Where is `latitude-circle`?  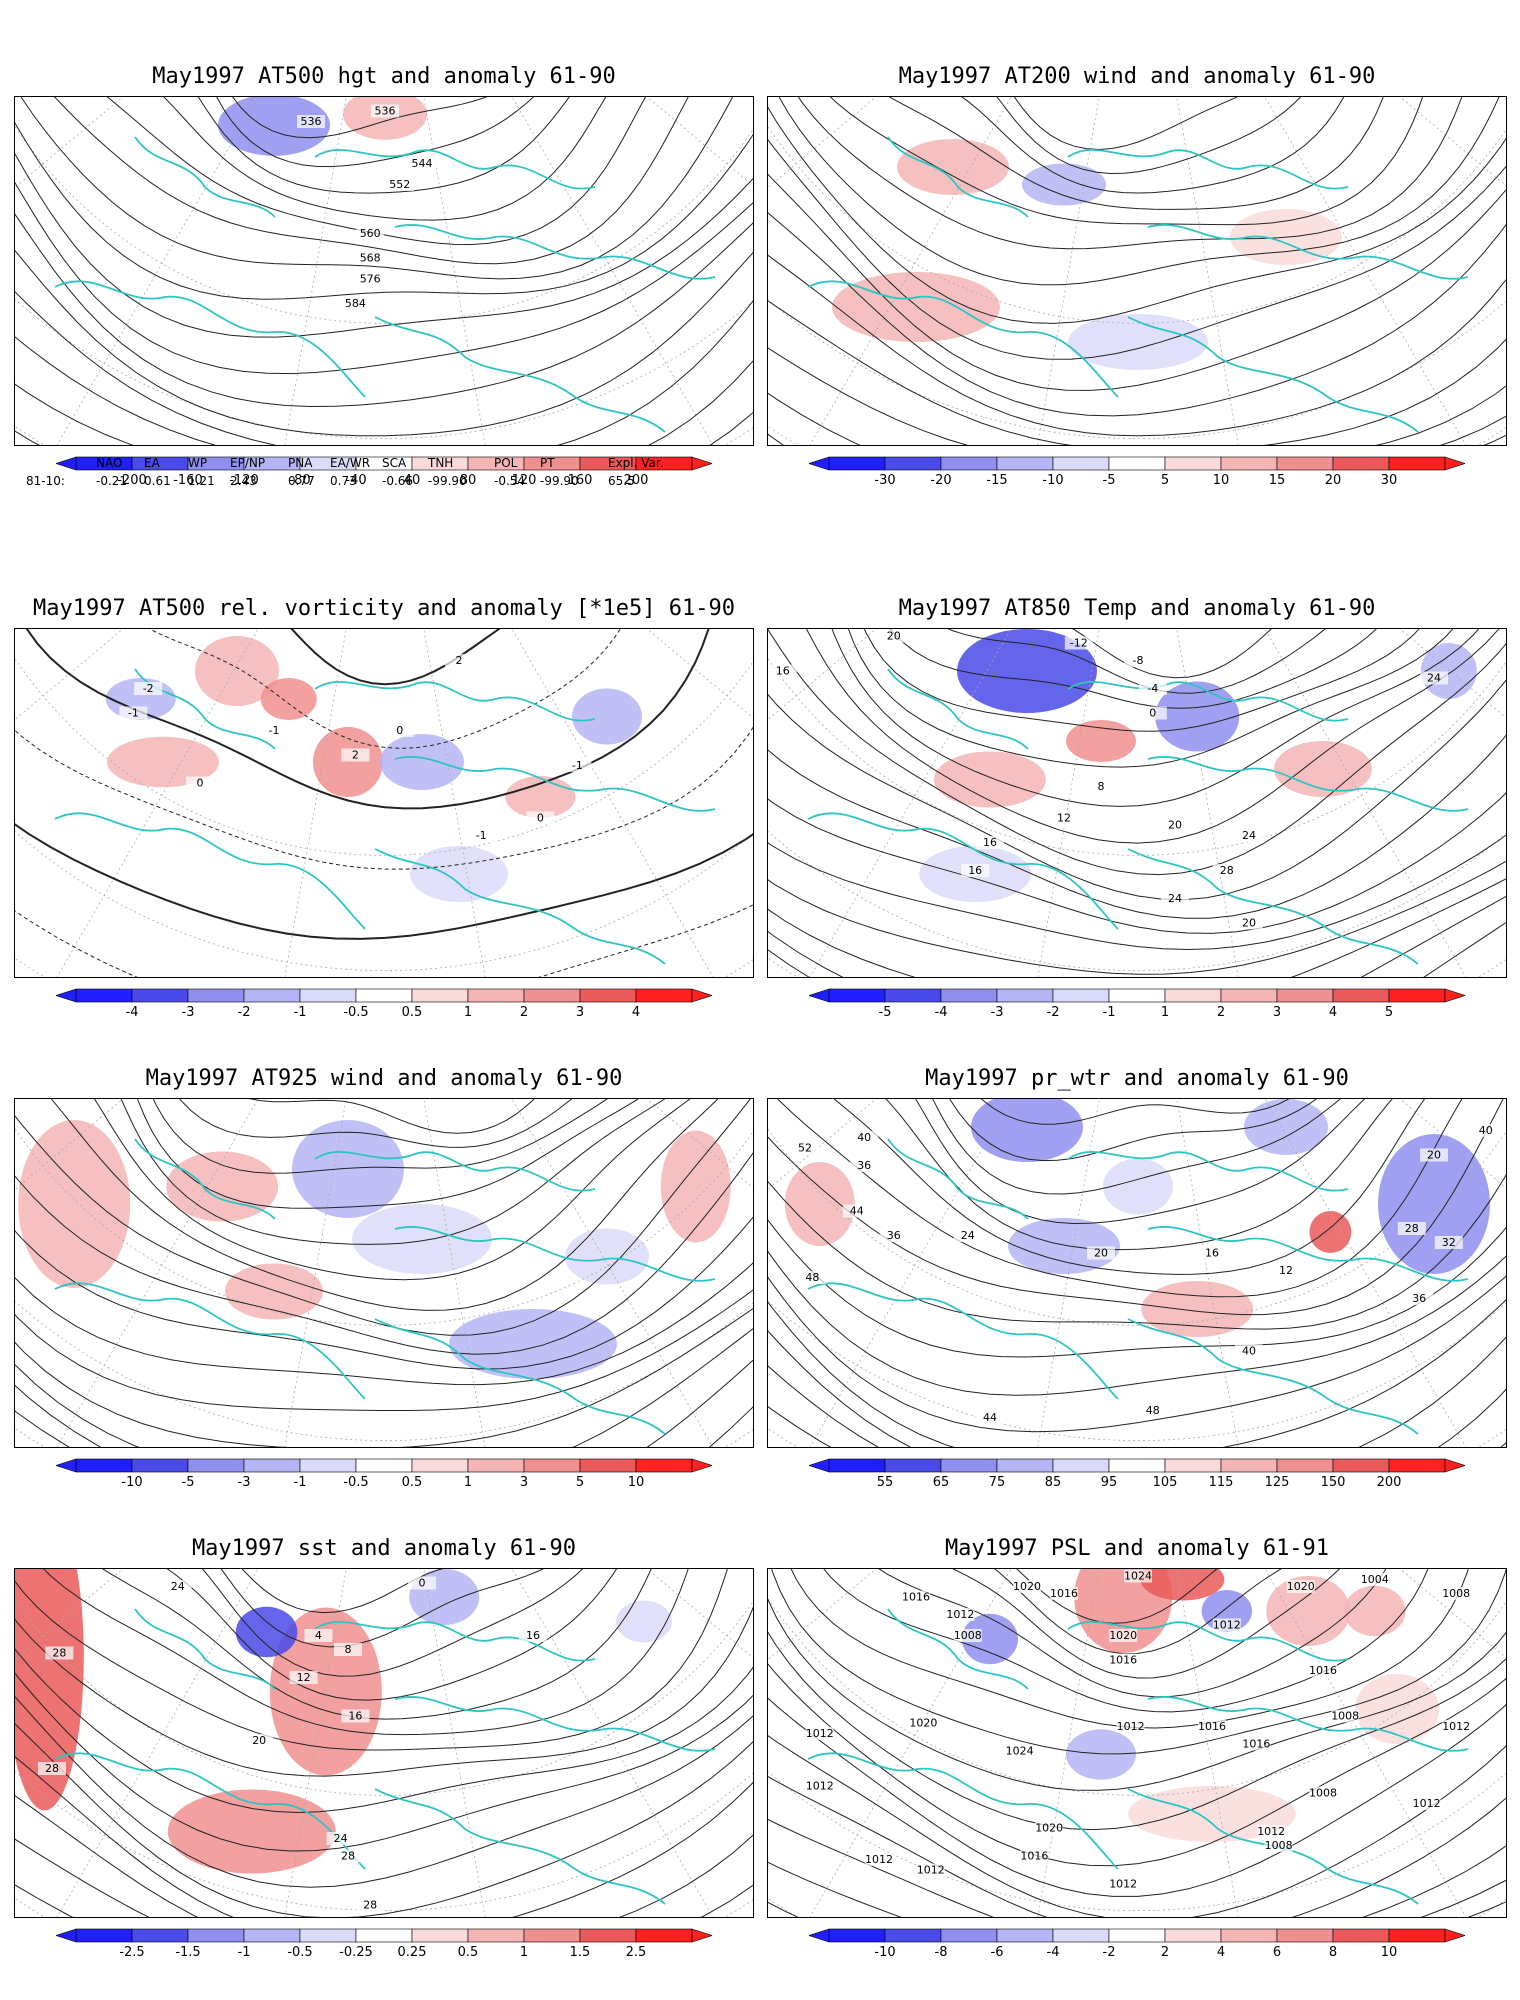
latitude-circle is located at coordinates (384, 268).